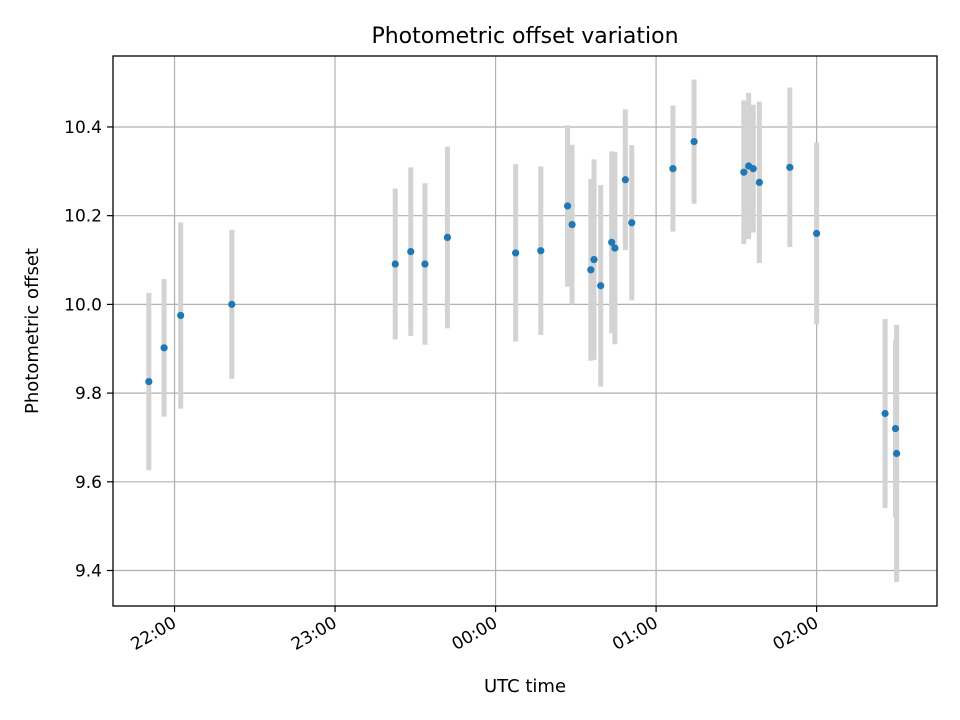  What do you see at coordinates (524, 36) in the screenshot?
I see `chart-title: Photometric offset variation` at bounding box center [524, 36].